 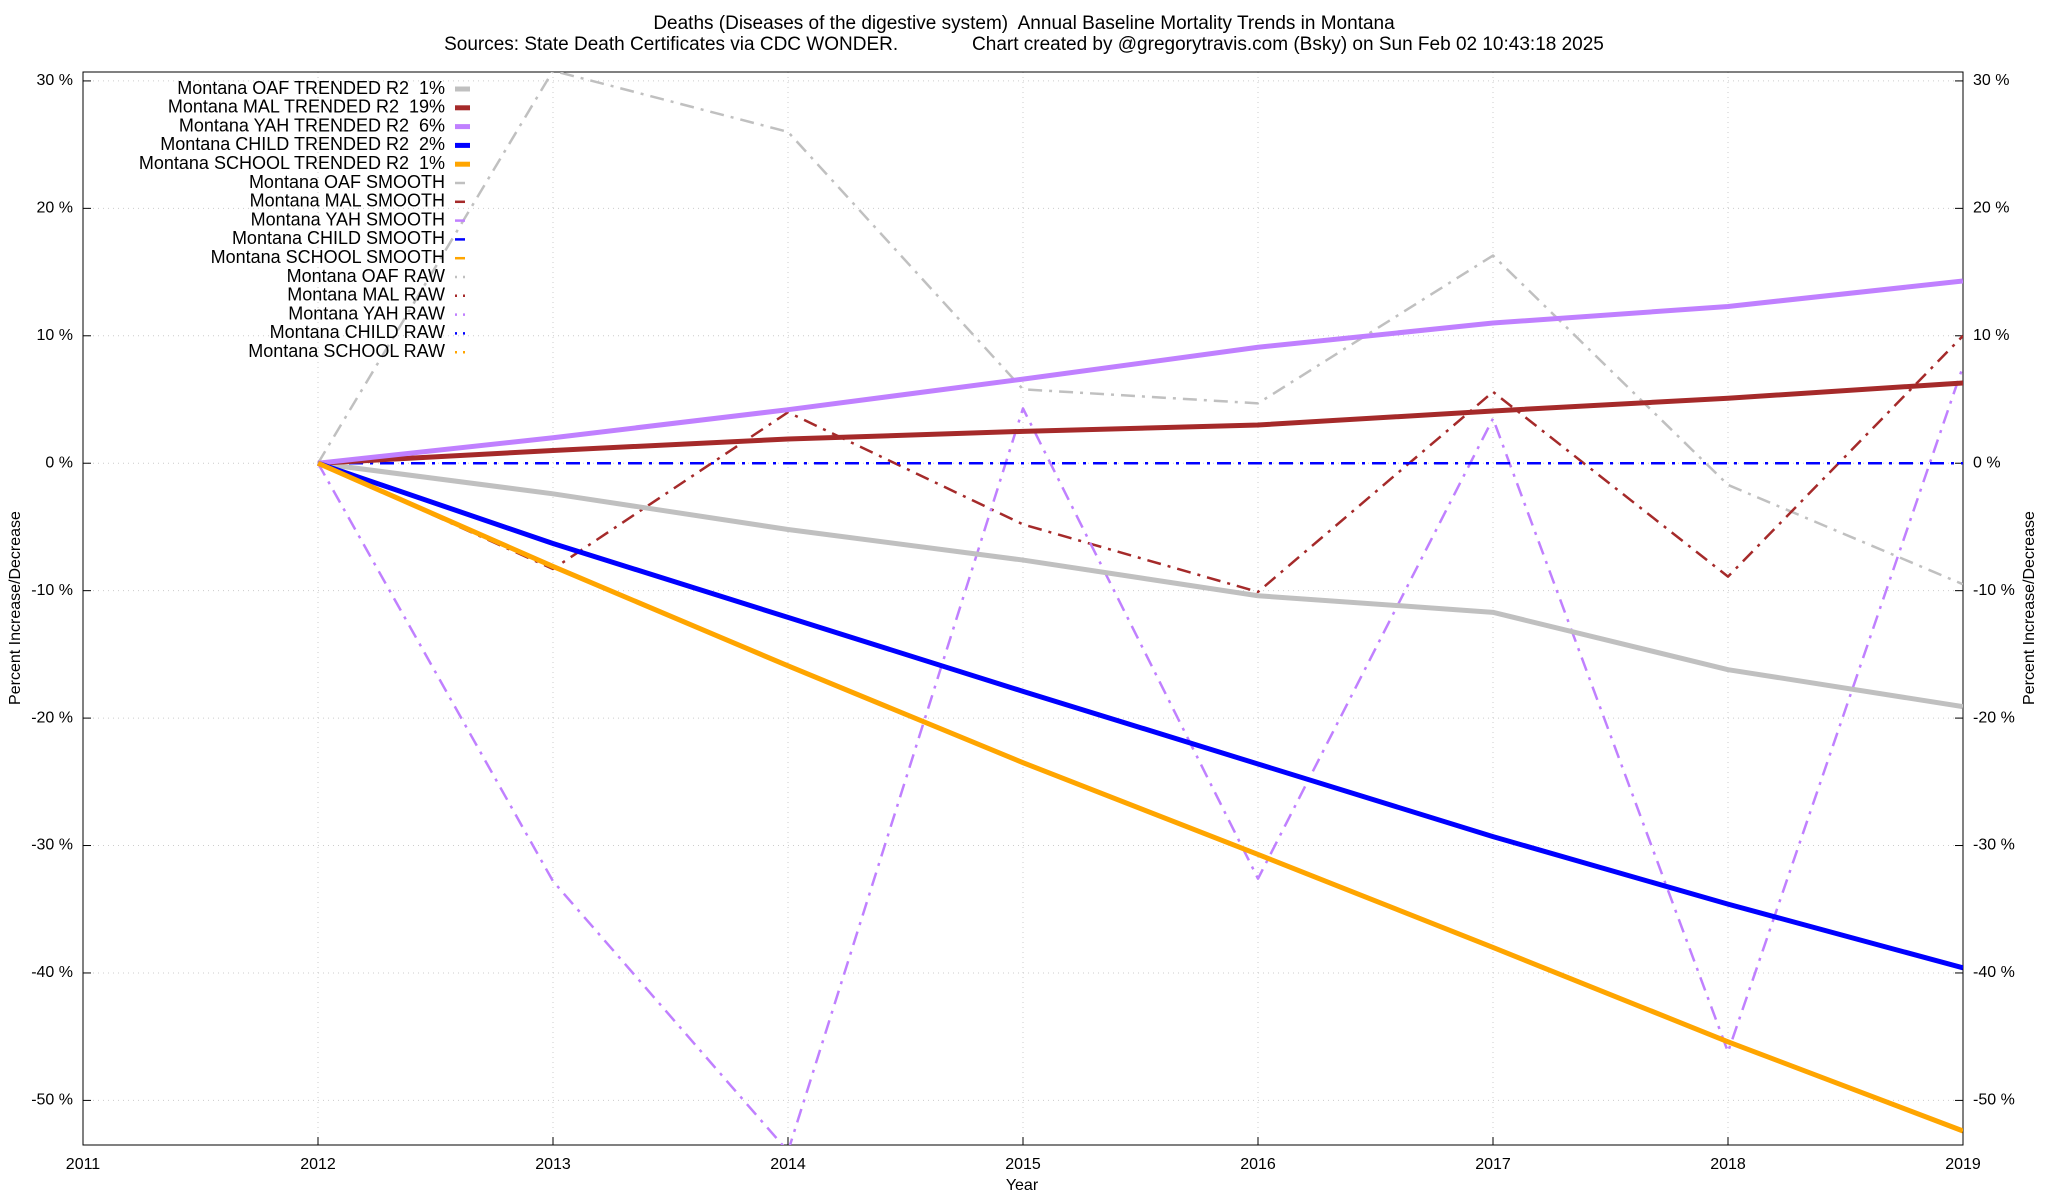 What do you see at coordinates (55, 80) in the screenshot?
I see `y-tick-label: 30 %` at bounding box center [55, 80].